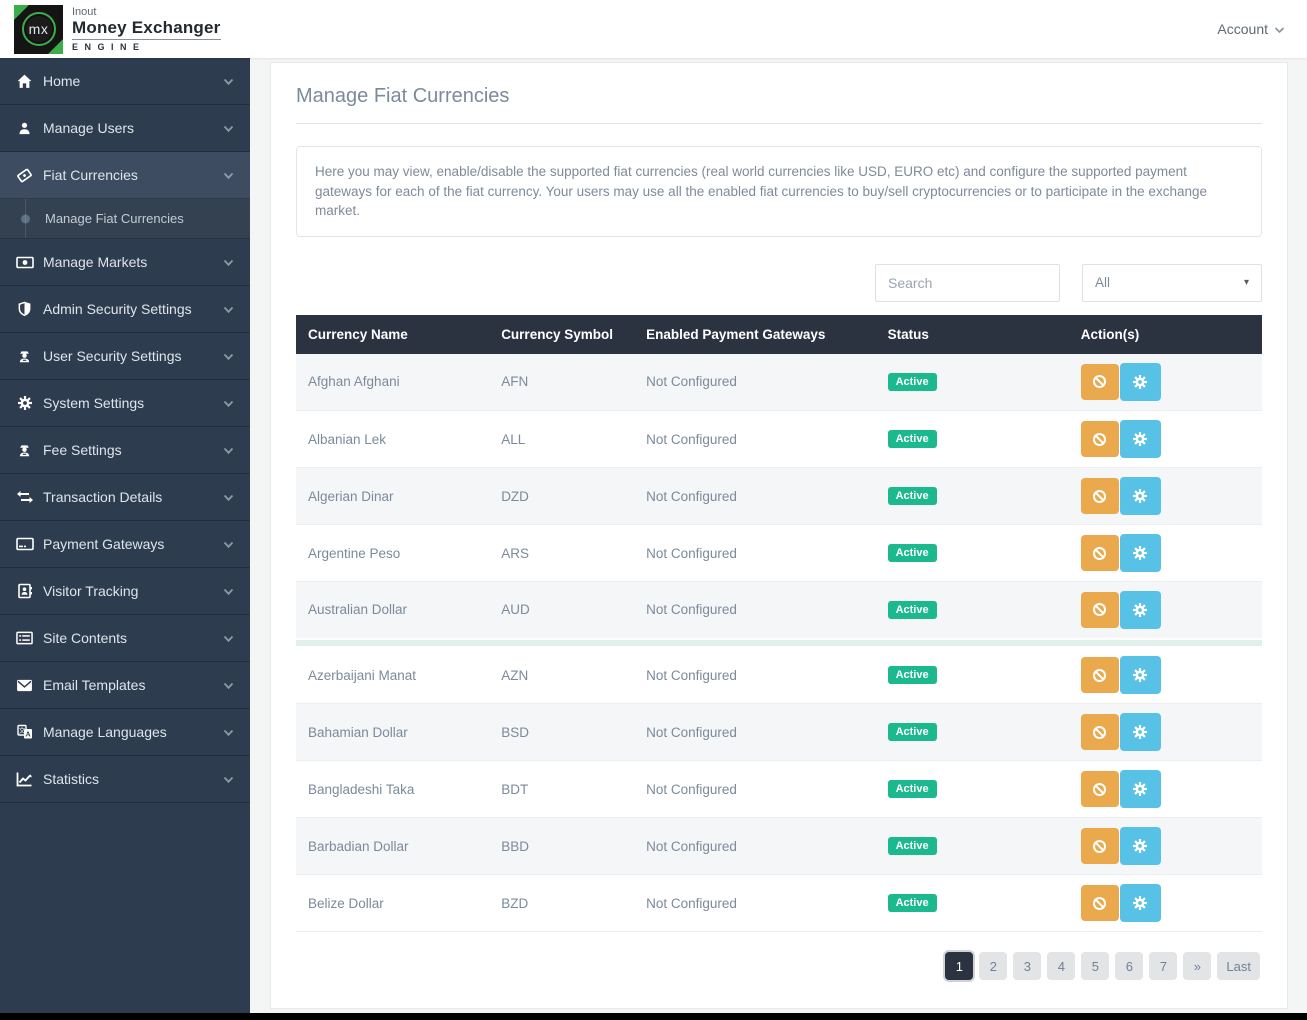  What do you see at coordinates (1061, 966) in the screenshot?
I see `pagination-button: 4` at bounding box center [1061, 966].